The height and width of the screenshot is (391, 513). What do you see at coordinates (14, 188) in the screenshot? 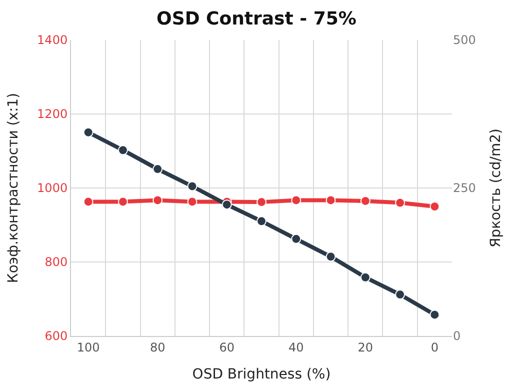
I see `y-axis-title: Коэф.контрастности (x:1)` at bounding box center [14, 188].